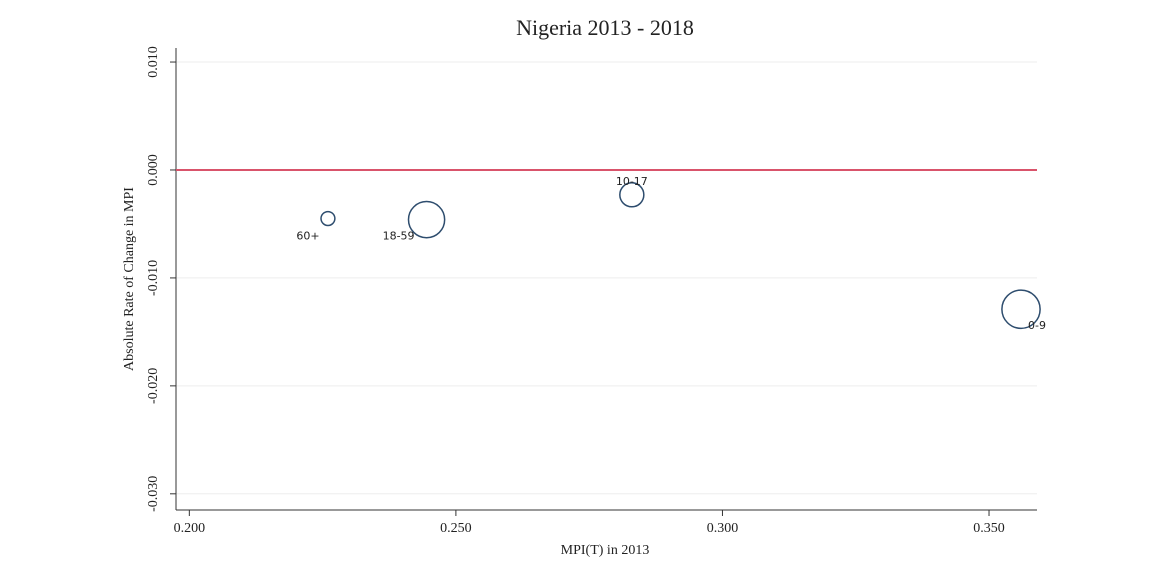 The width and height of the screenshot is (1151, 575). What do you see at coordinates (605, 27) in the screenshot?
I see `chart-title: Nigeria 2013 - 2018` at bounding box center [605, 27].